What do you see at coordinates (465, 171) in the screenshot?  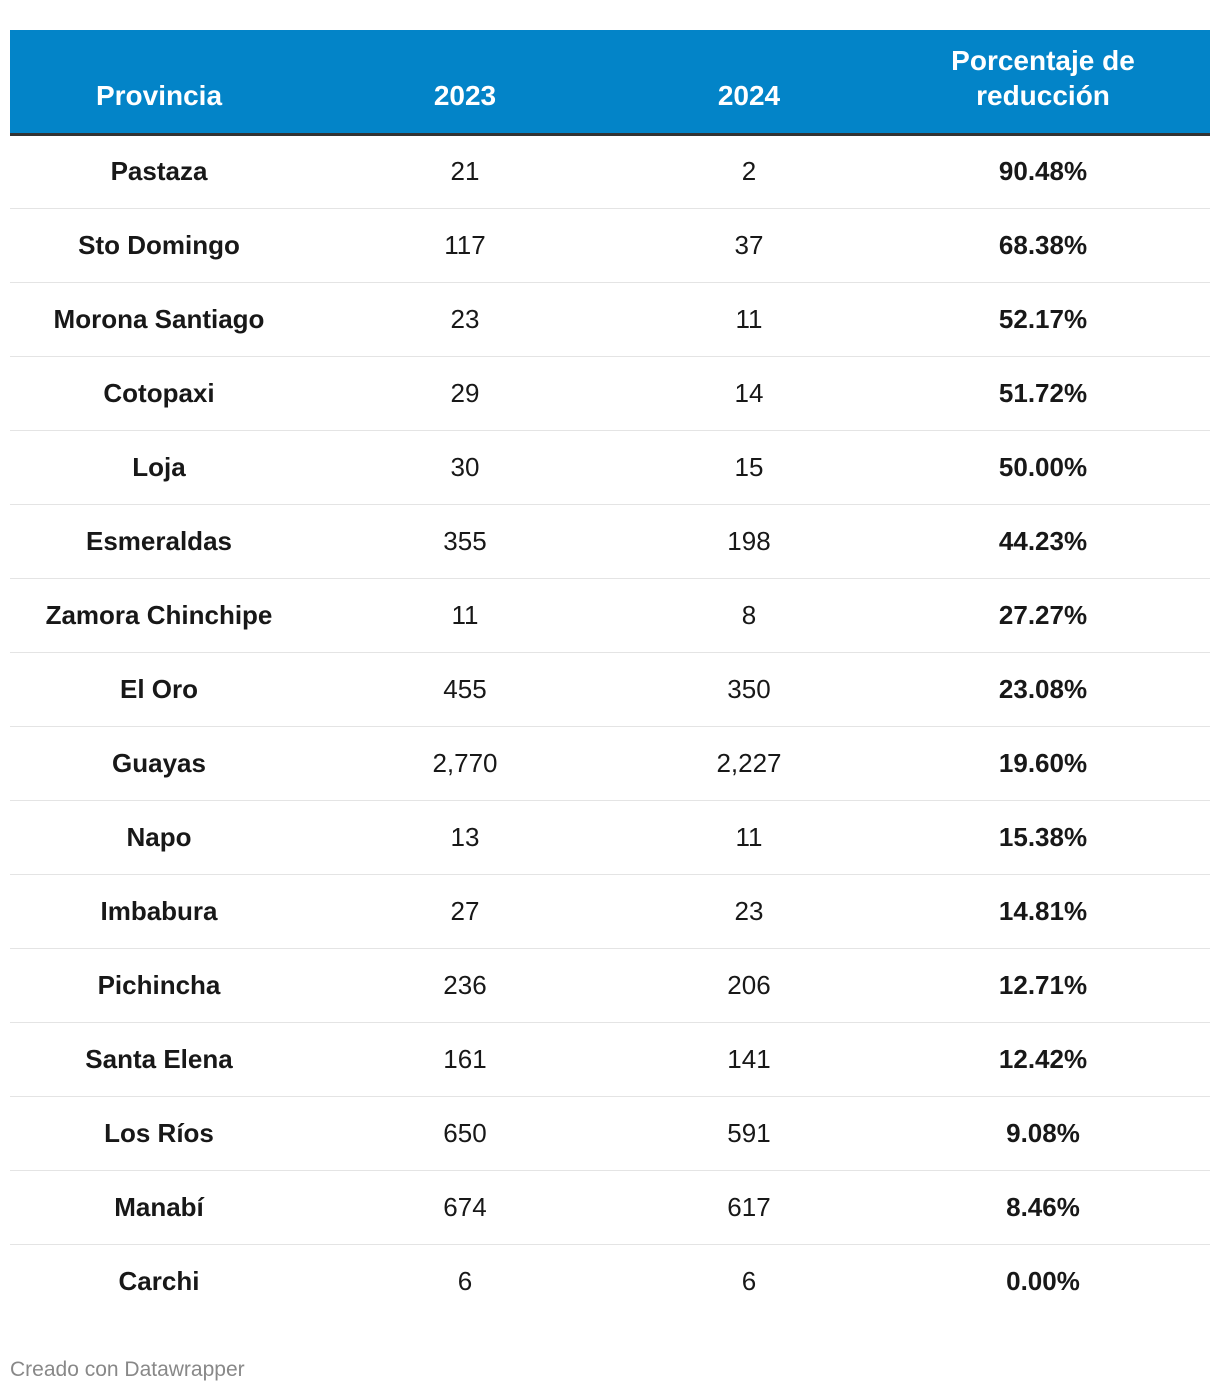 I see `cell-2023: 21` at bounding box center [465, 171].